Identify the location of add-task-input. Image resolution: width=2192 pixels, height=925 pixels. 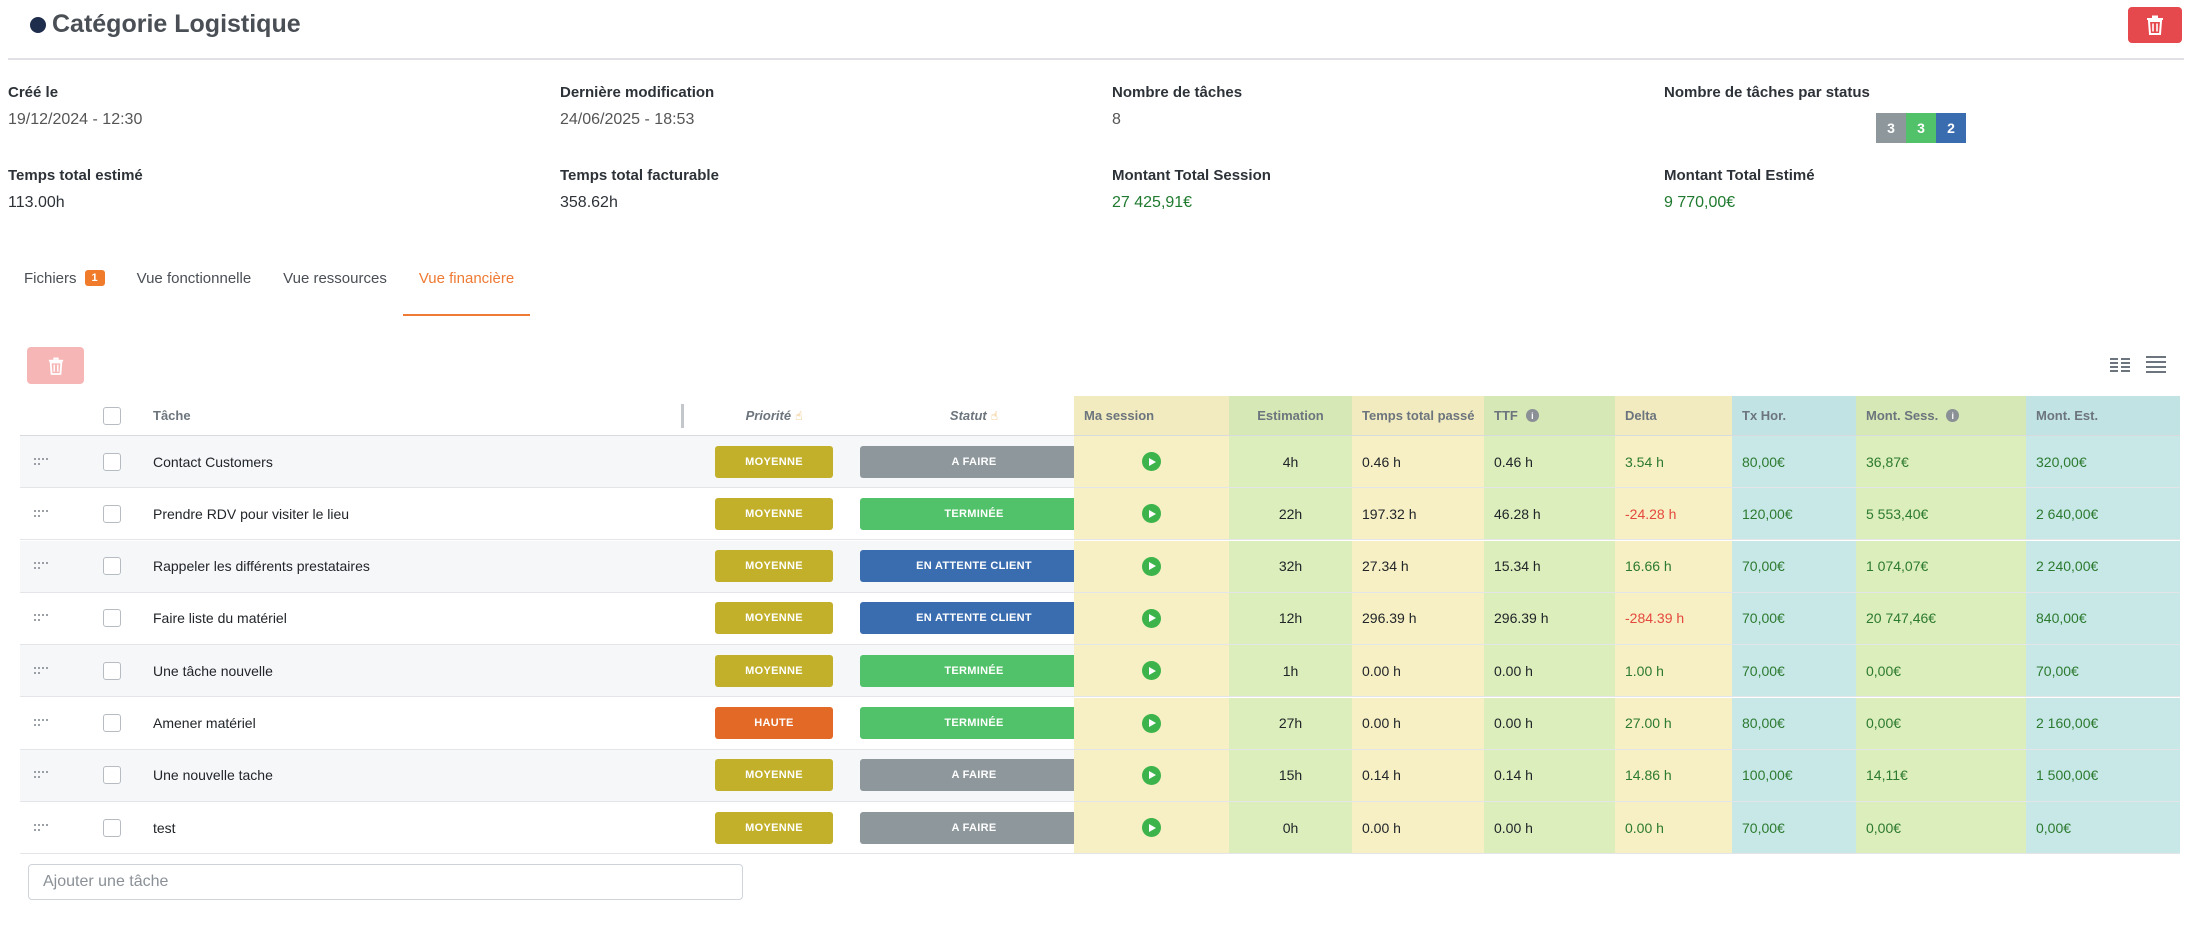
(385, 882).